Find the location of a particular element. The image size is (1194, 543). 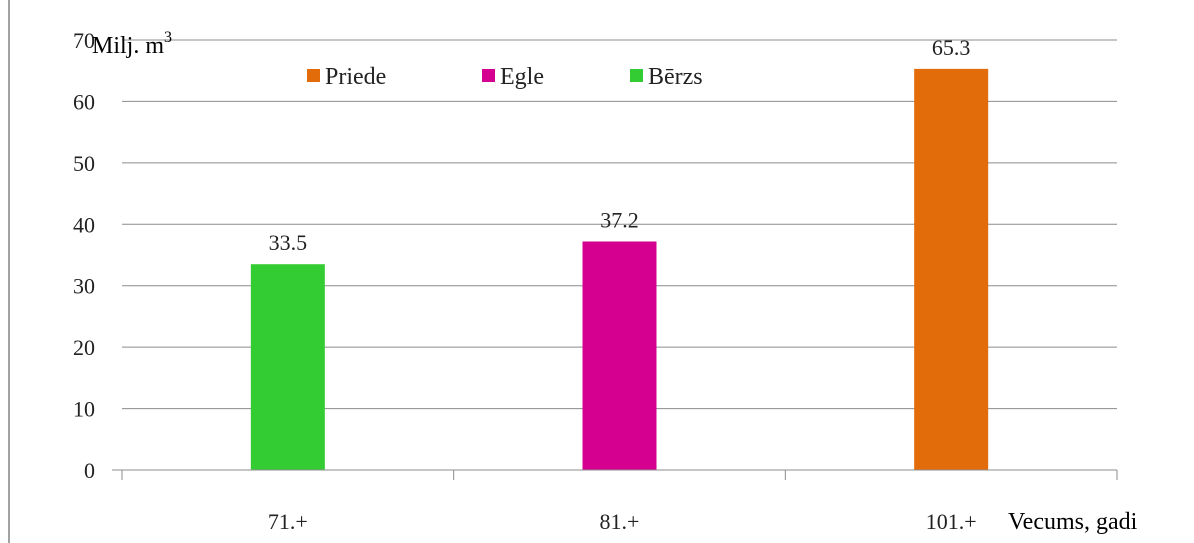

y-tick-label: 30 is located at coordinates (84, 286).